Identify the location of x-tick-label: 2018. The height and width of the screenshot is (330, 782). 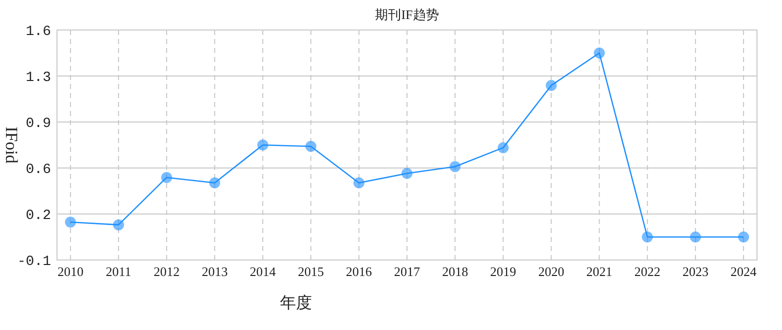
(455, 271).